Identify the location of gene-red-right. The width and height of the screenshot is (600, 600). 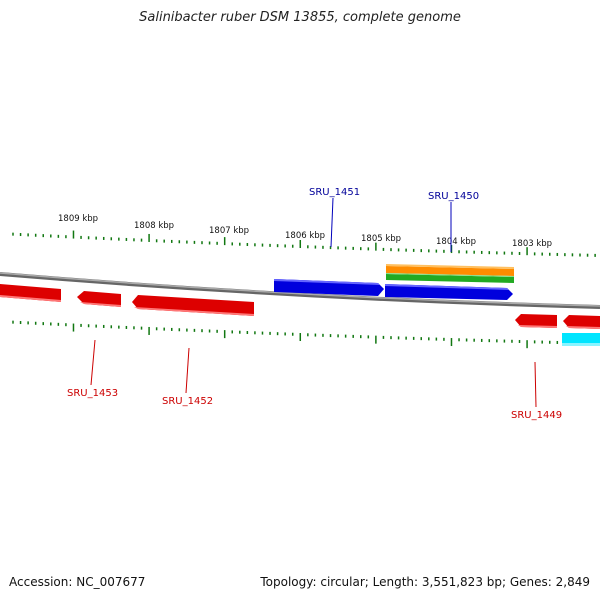
(581, 322).